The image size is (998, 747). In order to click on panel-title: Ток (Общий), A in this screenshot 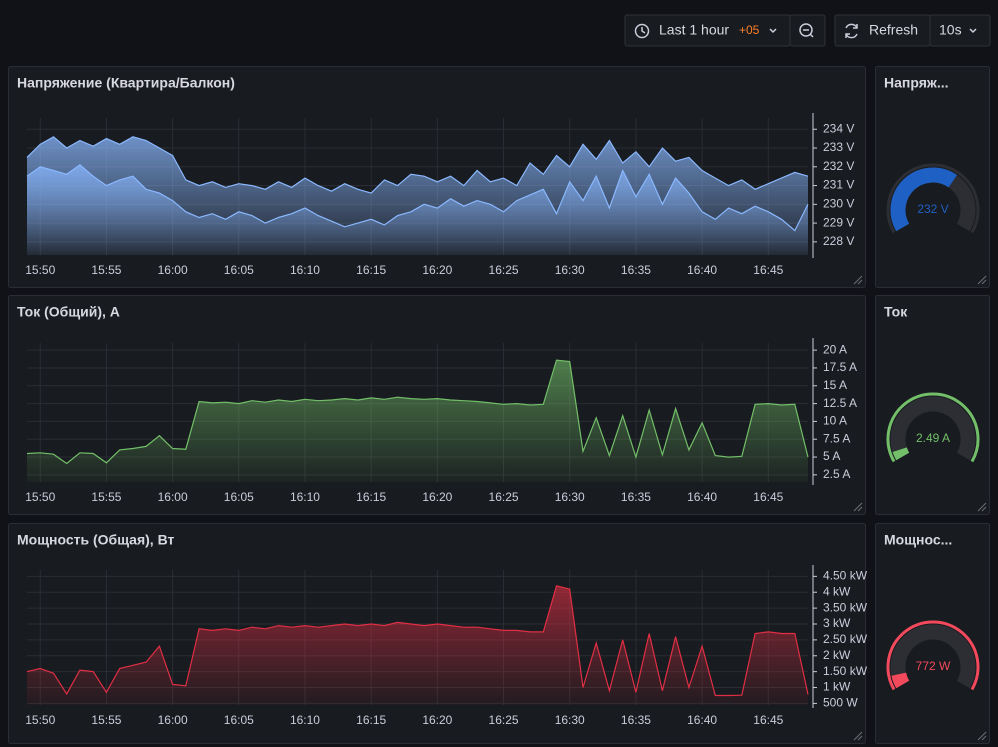, I will do `click(68, 312)`.